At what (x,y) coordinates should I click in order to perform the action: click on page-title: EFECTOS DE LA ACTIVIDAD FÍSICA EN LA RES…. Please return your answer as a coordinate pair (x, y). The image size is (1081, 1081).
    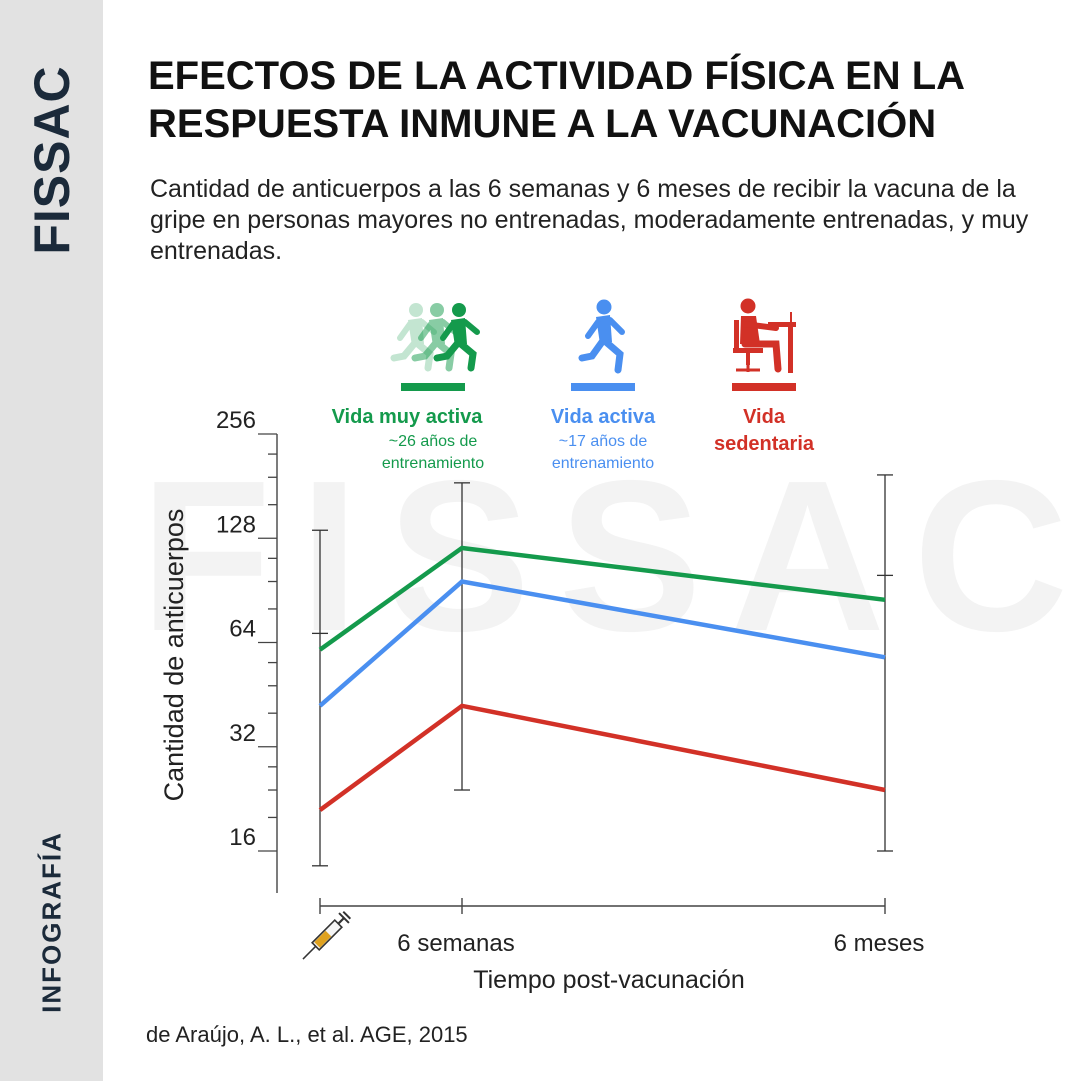
    Looking at the image, I should click on (556, 100).